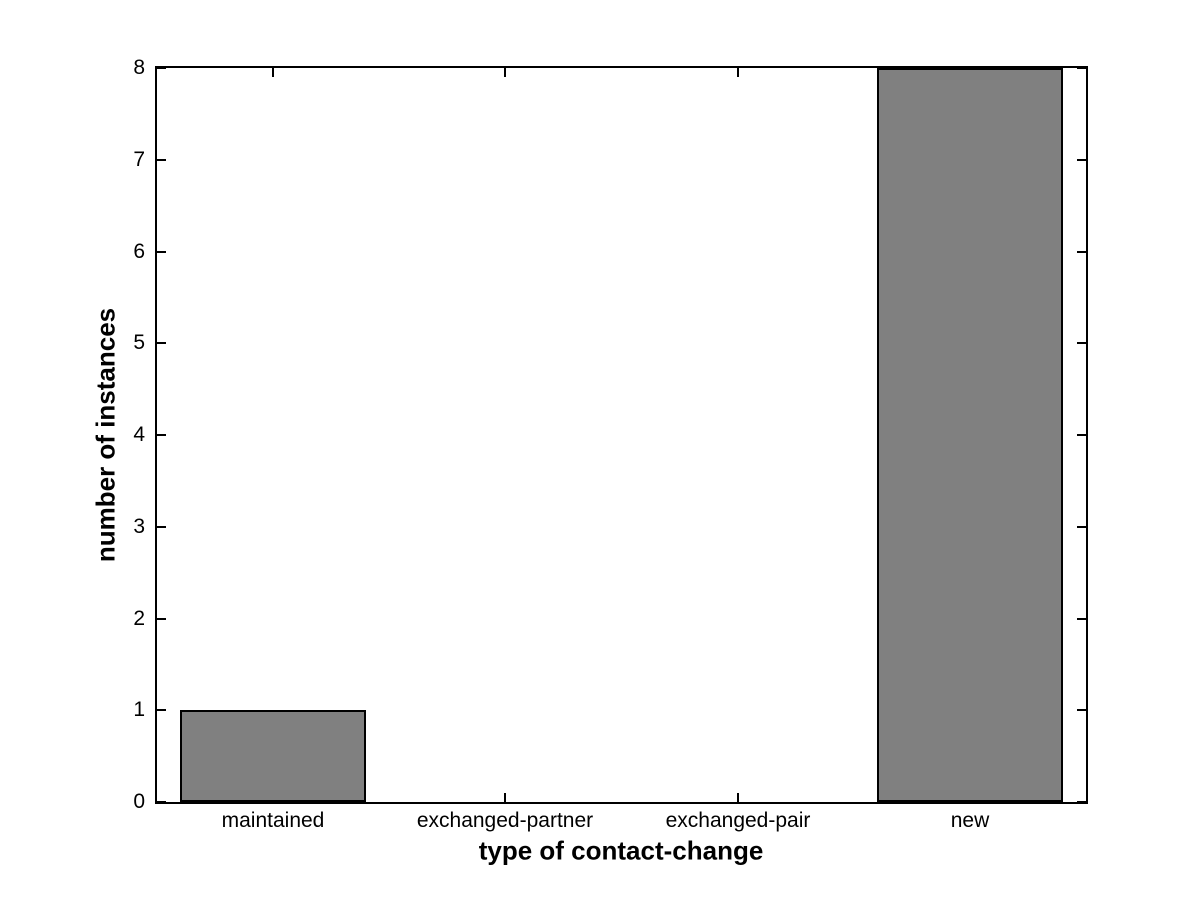 This screenshot has width=1201, height=901. I want to click on x-axis-title: type of contact-change, so click(621, 850).